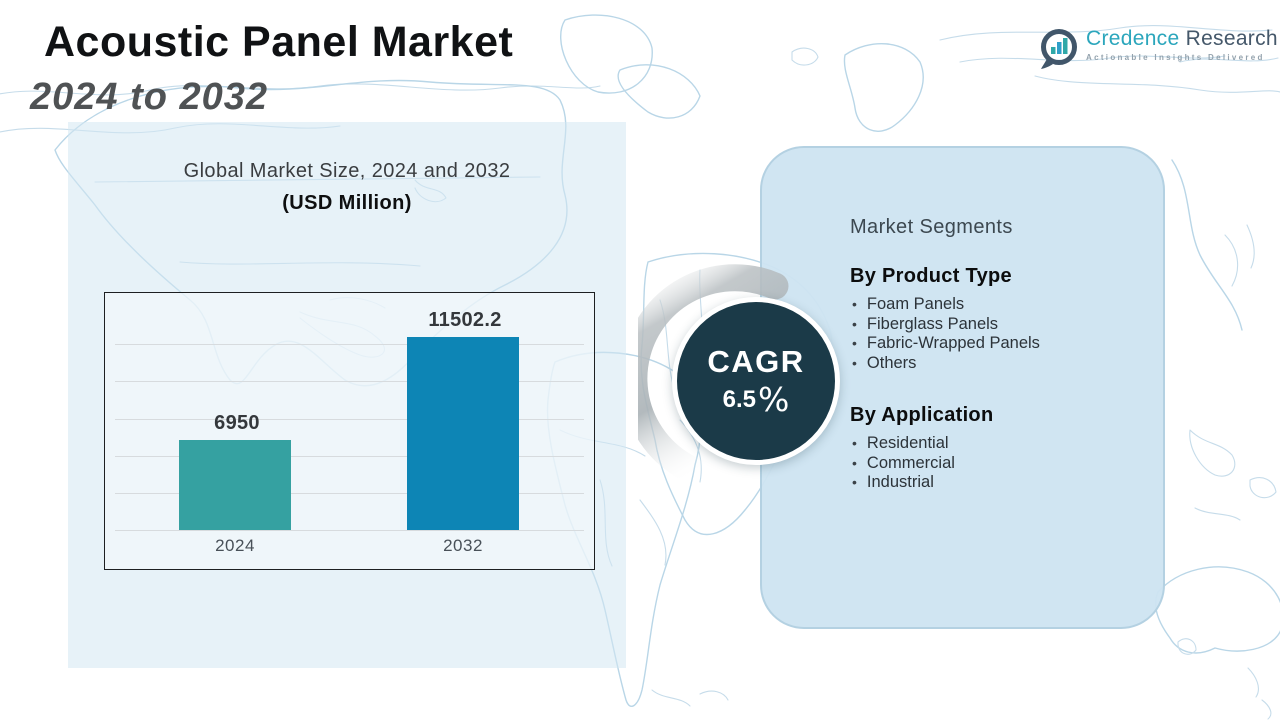 The image size is (1280, 720). What do you see at coordinates (908, 304) in the screenshot?
I see `list-item: • Foam Panels` at bounding box center [908, 304].